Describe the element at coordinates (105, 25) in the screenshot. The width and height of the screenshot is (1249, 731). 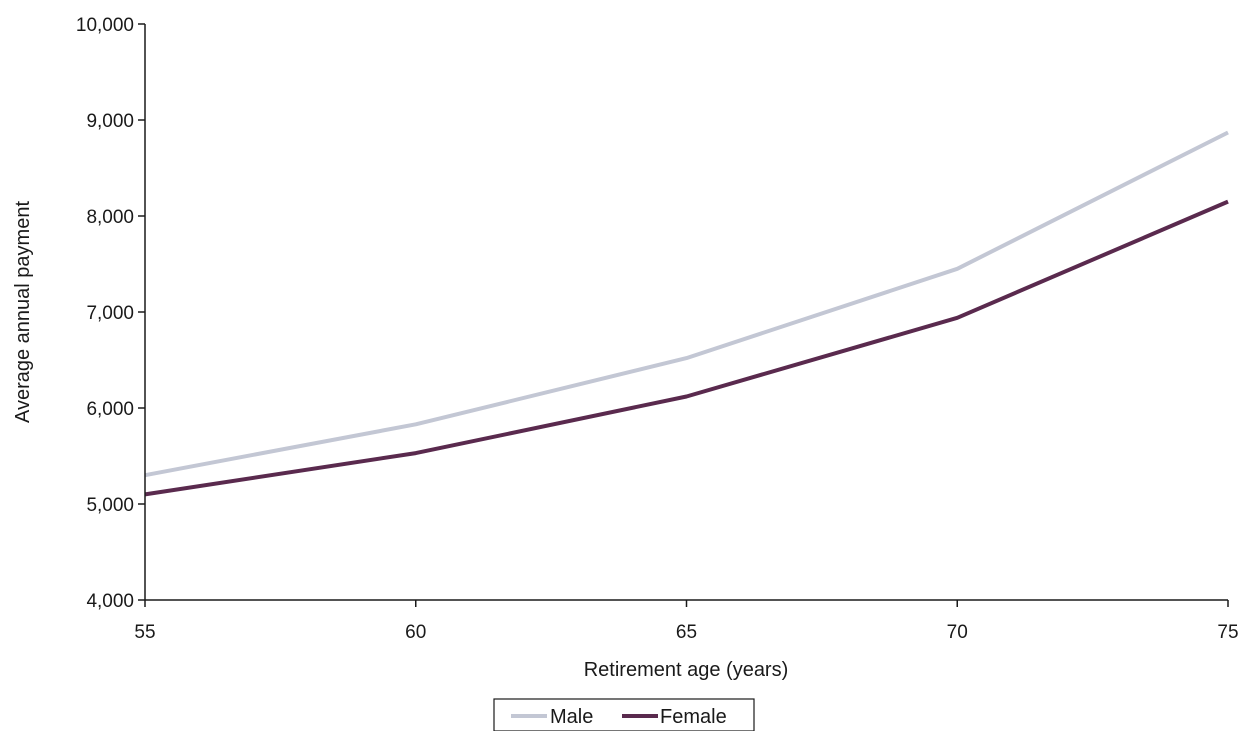
I see `y-tick-label: 10,000` at that location.